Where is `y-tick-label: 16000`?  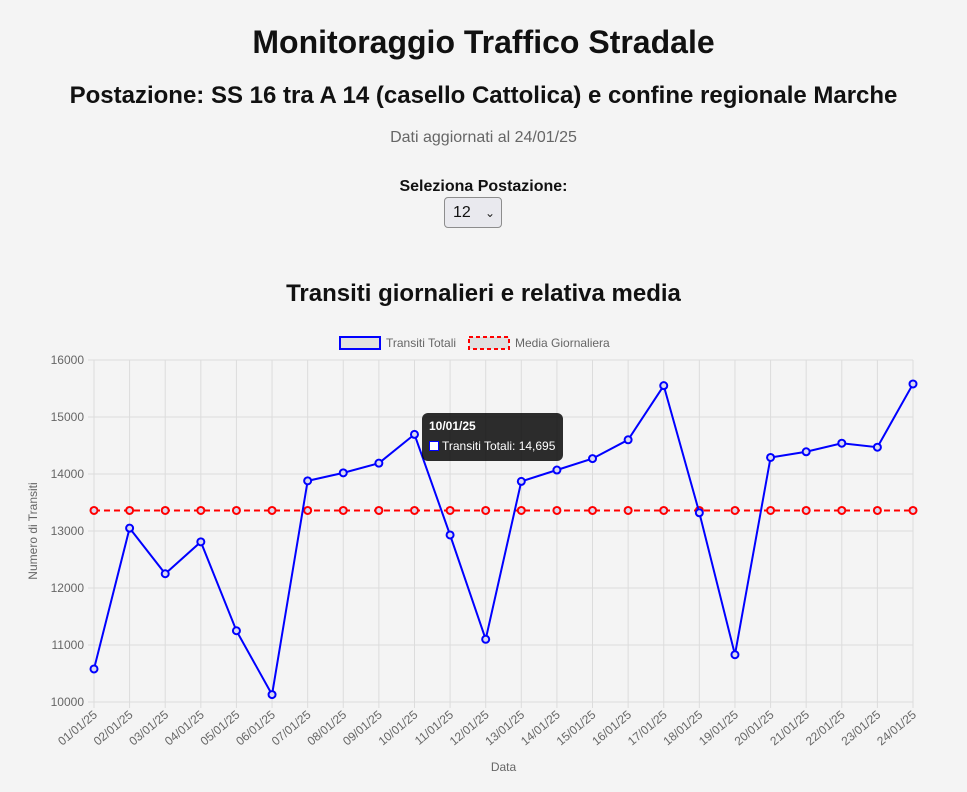
y-tick-label: 16000 is located at coordinates (68, 360).